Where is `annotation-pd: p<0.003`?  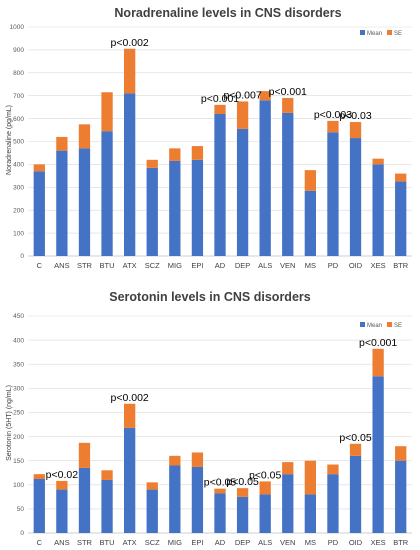 annotation-pd: p<0.003 is located at coordinates (333, 115).